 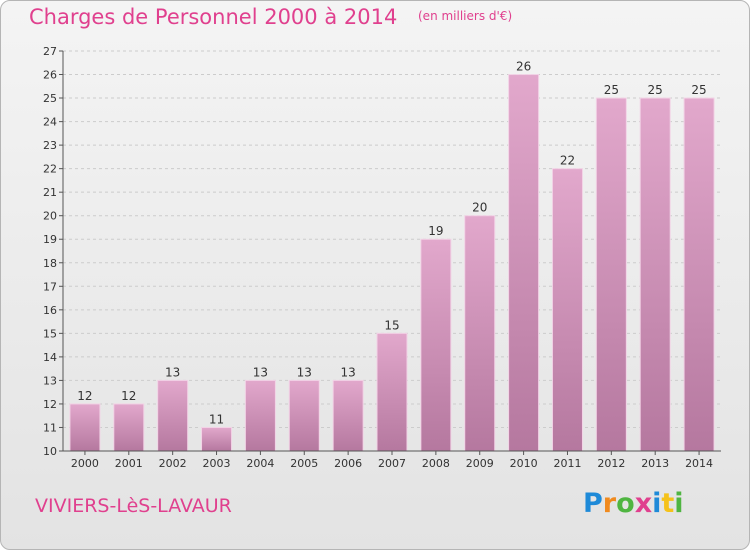 What do you see at coordinates (524, 463) in the screenshot?
I see `x-tick-label: 2010` at bounding box center [524, 463].